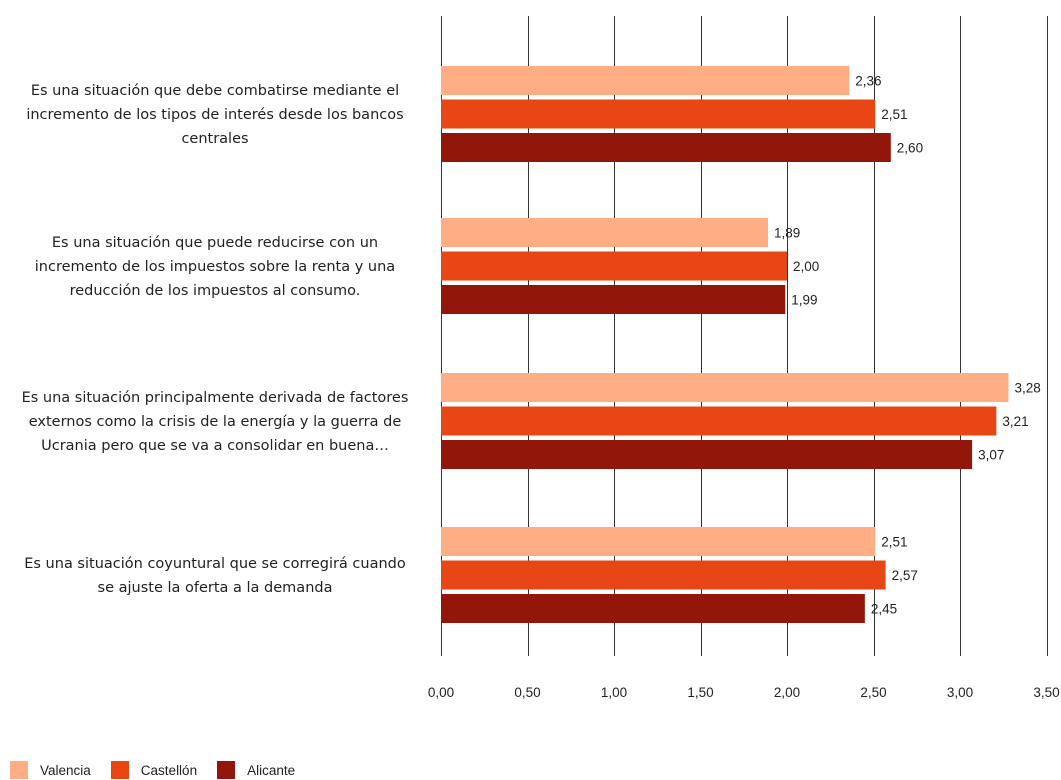 Image resolution: width=1061 pixels, height=780 pixels. I want to click on legend-item-castellon: Castellón, so click(154, 770).